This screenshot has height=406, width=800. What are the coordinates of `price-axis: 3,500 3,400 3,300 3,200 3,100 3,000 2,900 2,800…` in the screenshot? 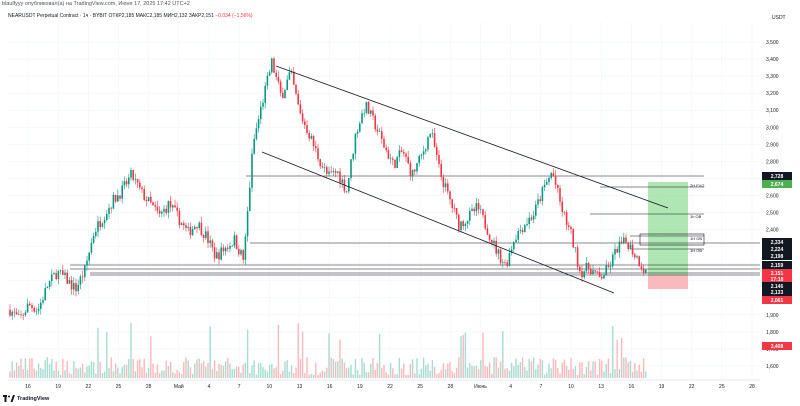 It's located at (776, 192).